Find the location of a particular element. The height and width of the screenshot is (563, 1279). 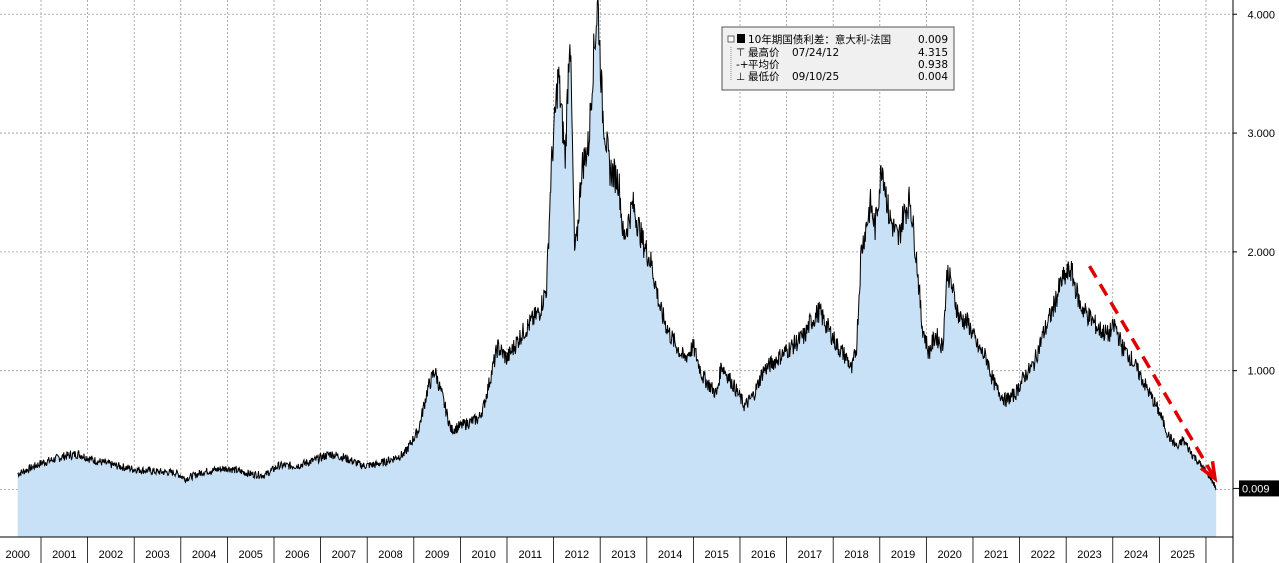

legend-background is located at coordinates (838, 58).